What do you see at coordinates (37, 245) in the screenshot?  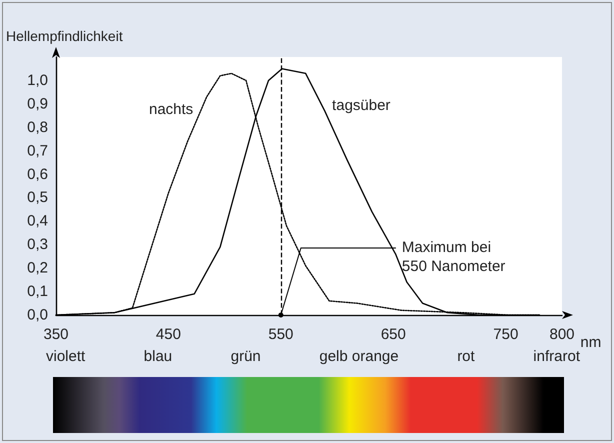 I see `y-tick-label: 0,3` at bounding box center [37, 245].